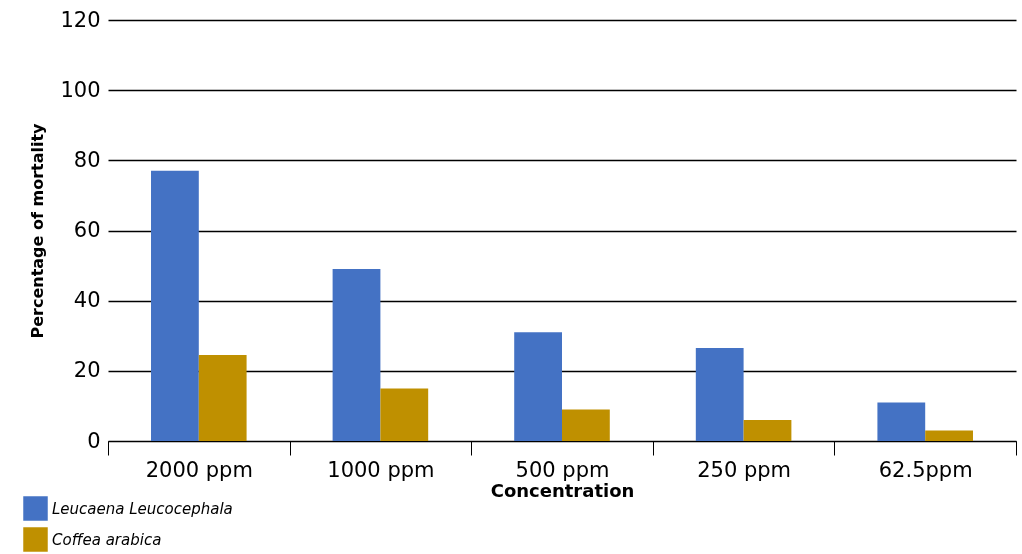 The width and height of the screenshot is (1022, 554). What do you see at coordinates (87, 159) in the screenshot?
I see `y-tick-label: 80` at bounding box center [87, 159].